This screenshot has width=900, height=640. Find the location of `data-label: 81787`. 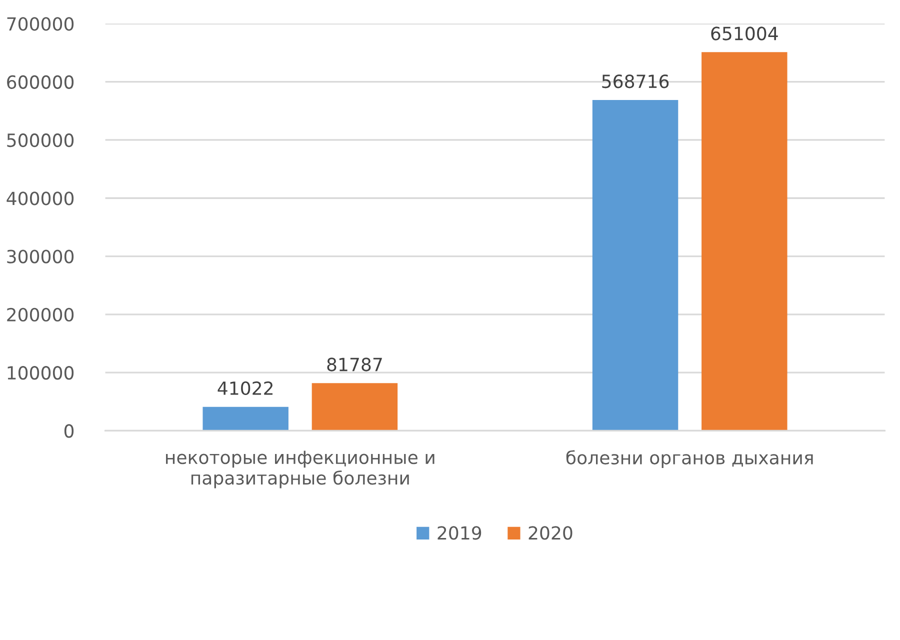

data-label: 81787 is located at coordinates (354, 365).